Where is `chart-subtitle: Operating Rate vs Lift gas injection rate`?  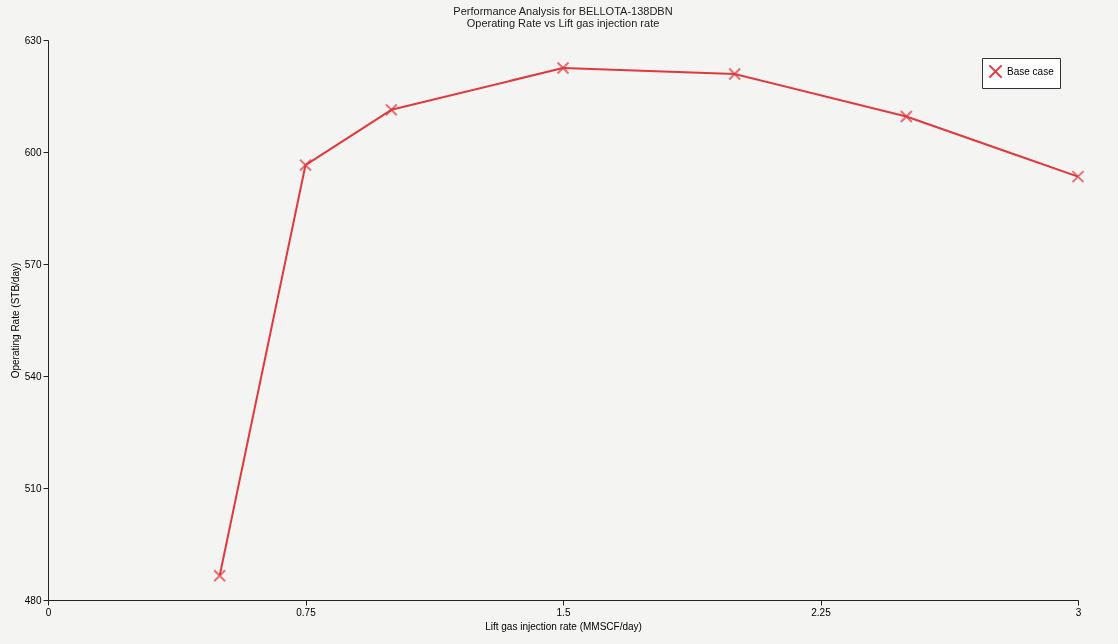 chart-subtitle: Operating Rate vs Lift gas injection rate is located at coordinates (563, 23).